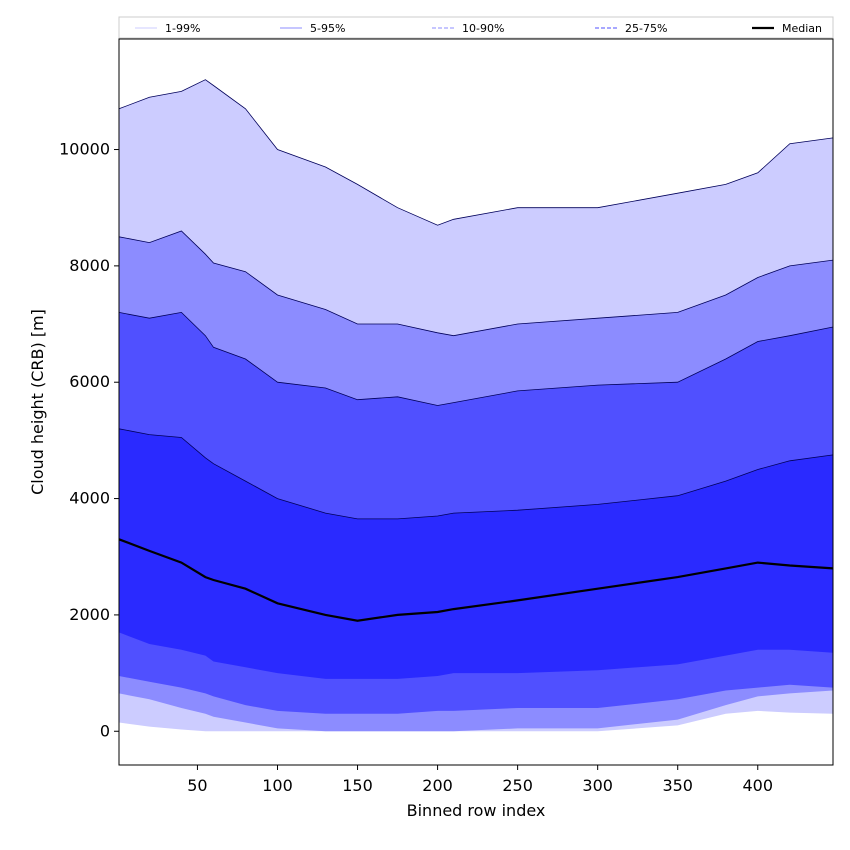 This screenshot has height=850, width=850. What do you see at coordinates (677, 785) in the screenshot?
I see `x-tick-label: 350` at bounding box center [677, 785].